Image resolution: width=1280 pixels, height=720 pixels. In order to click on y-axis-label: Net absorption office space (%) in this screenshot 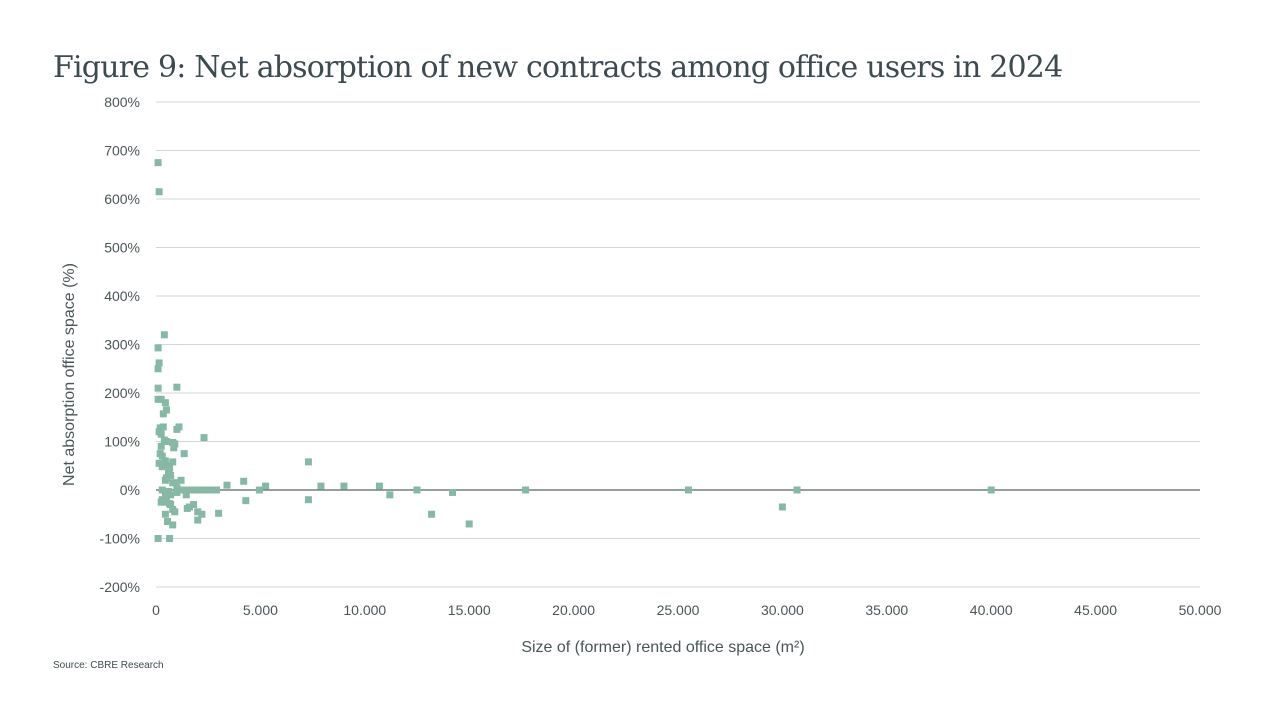, I will do `click(69, 374)`.